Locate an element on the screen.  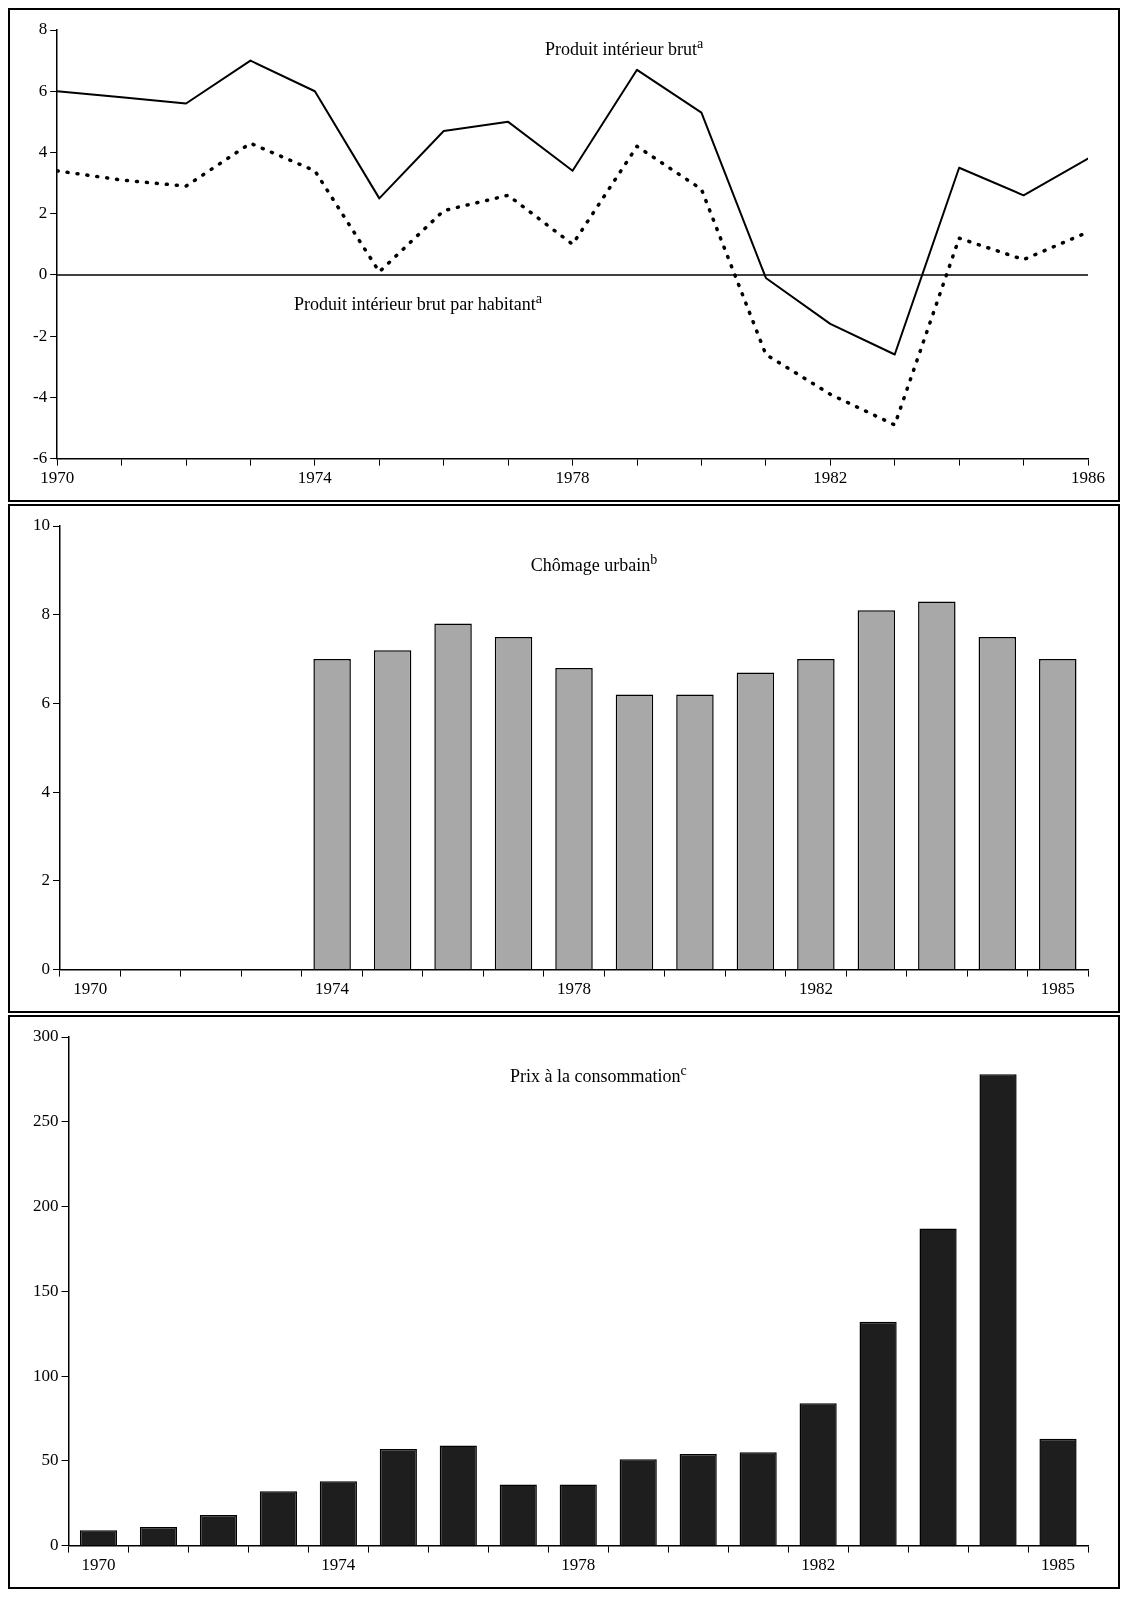
y-tick-label: 250 is located at coordinates (46, 1121).